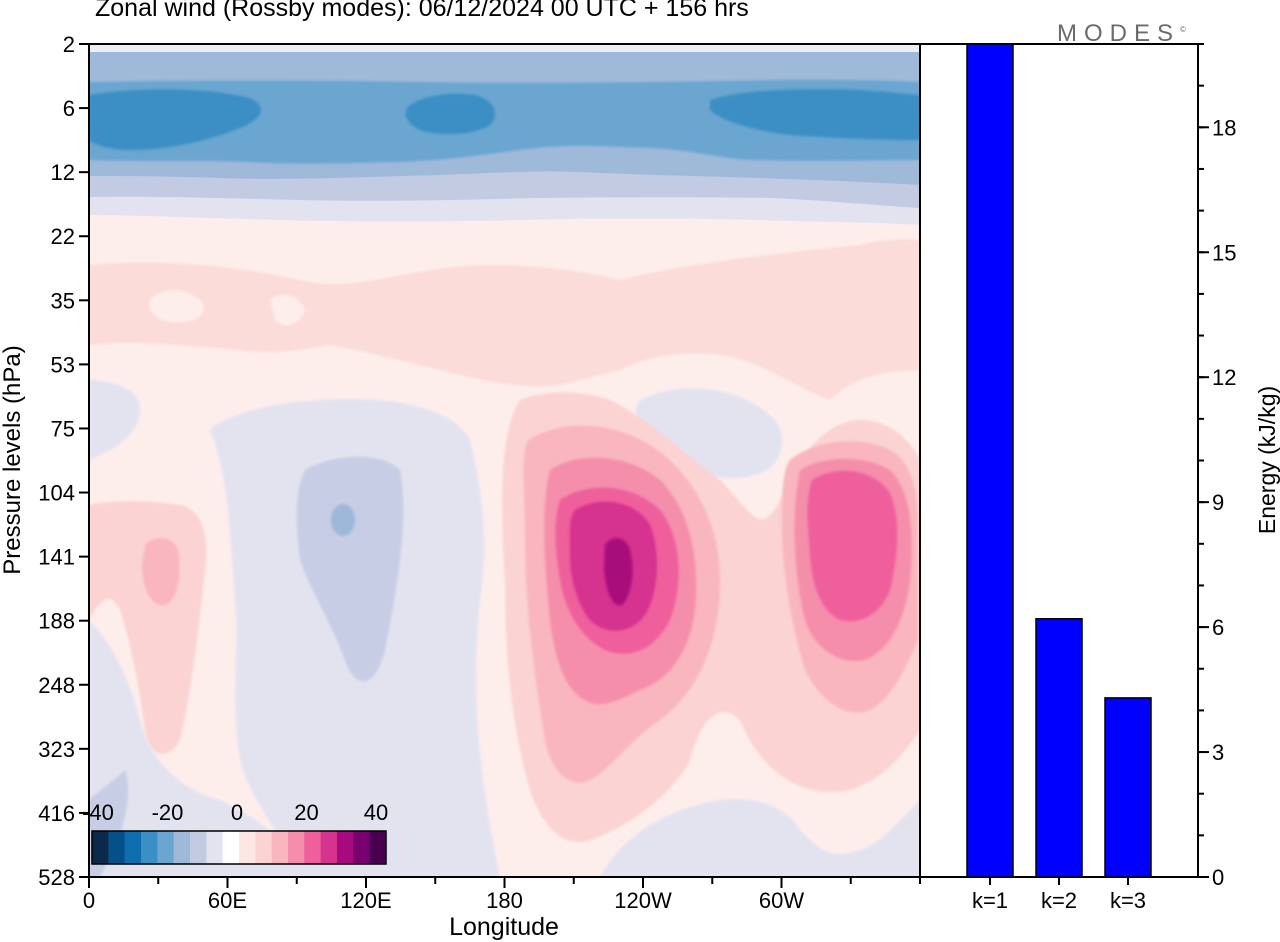 This screenshot has height=942, width=1280. Describe the element at coordinates (56, 557) in the screenshot. I see `pressure-tick-label: 141` at that location.